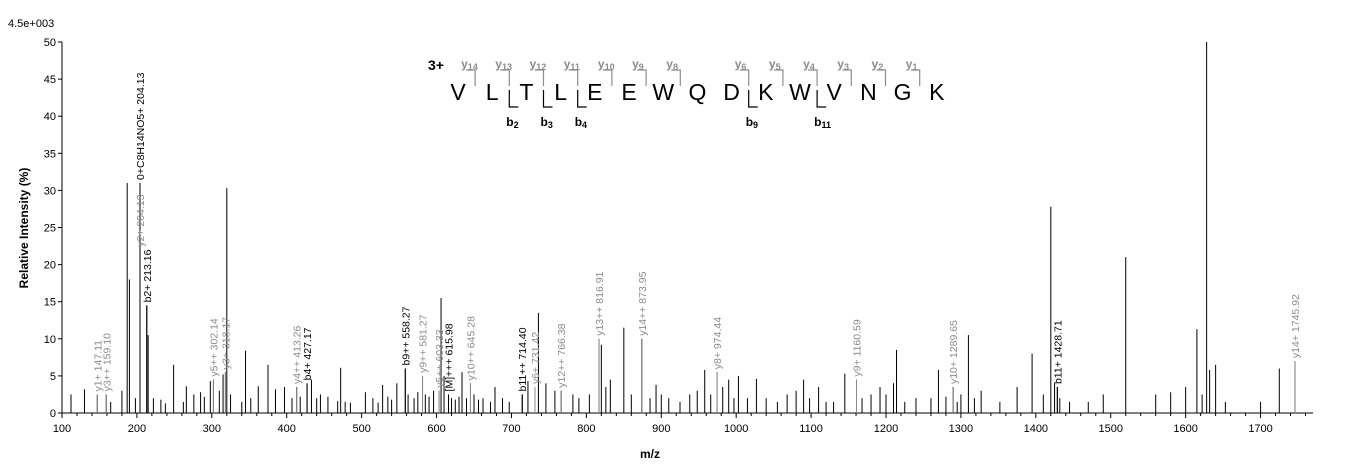 The image size is (1362, 473). What do you see at coordinates (141, 126) in the screenshot?
I see `peak-label: 0+C8H14NO5+ 204.13` at bounding box center [141, 126].